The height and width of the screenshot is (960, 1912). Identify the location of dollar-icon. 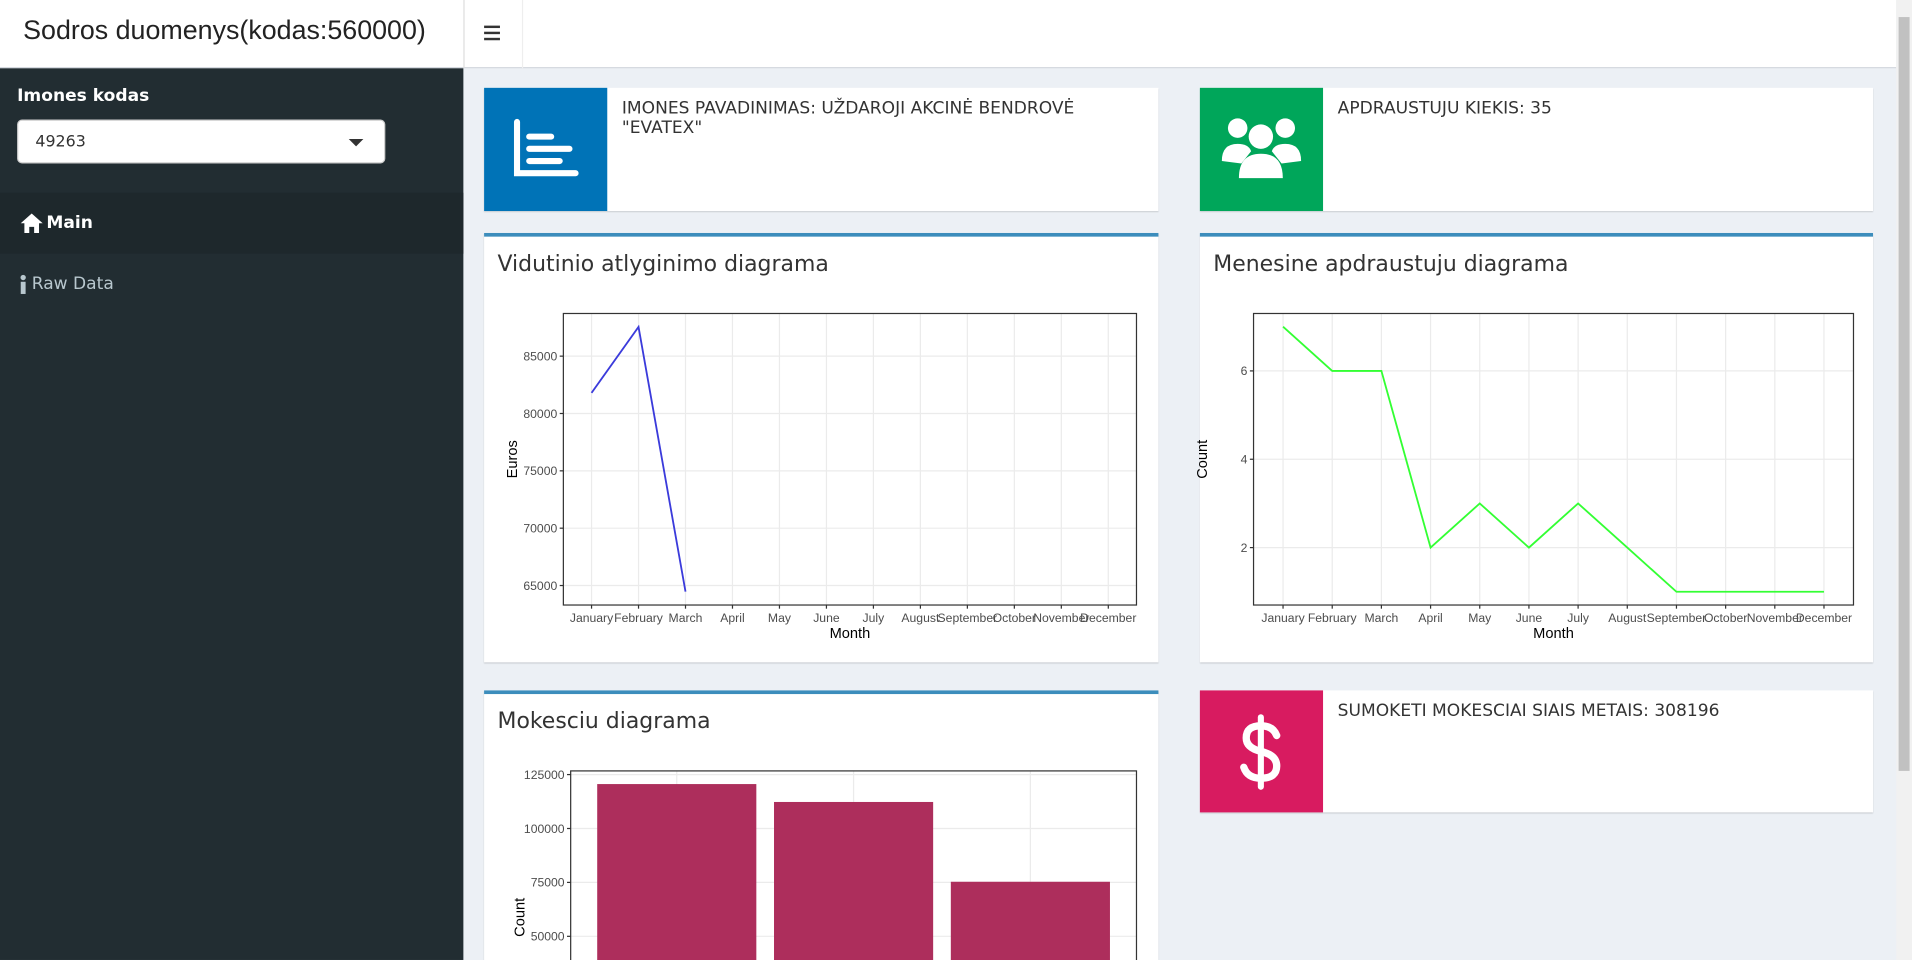
(1260, 752).